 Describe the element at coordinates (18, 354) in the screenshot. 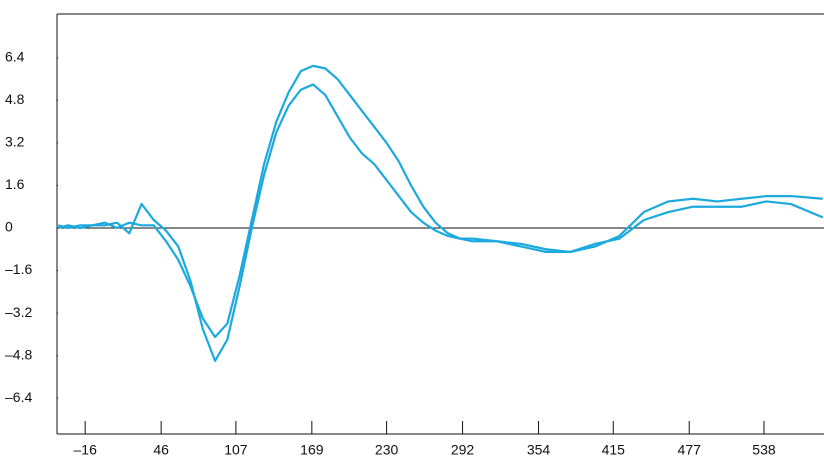

I see `y-tick-label: –4.8` at that location.